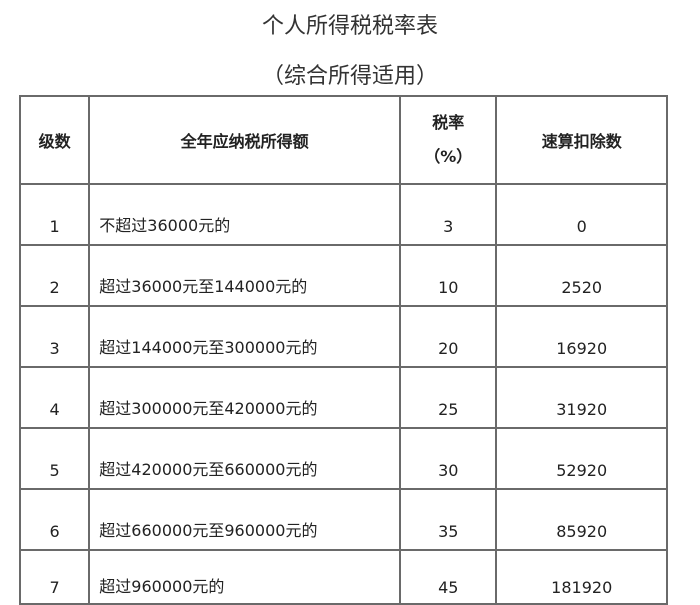  I want to click on header-deduction: 速算扣除数, so click(581, 140).